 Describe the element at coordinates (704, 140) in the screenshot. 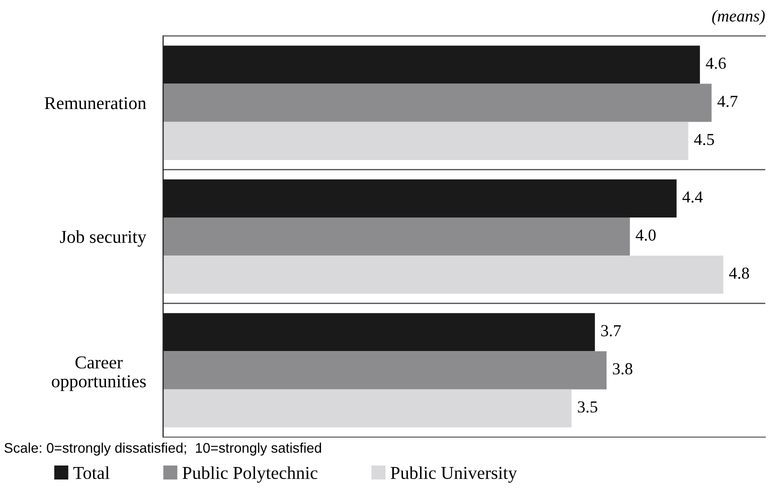

I see `data-label: 4.5` at that location.